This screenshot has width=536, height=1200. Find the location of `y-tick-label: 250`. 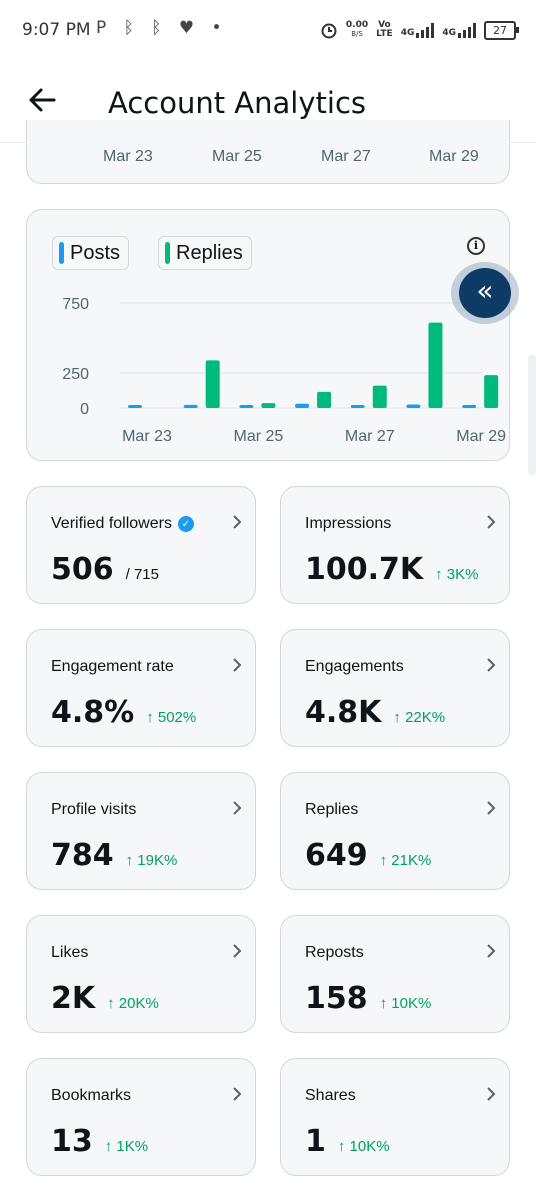

y-tick-label: 250 is located at coordinates (75, 374).